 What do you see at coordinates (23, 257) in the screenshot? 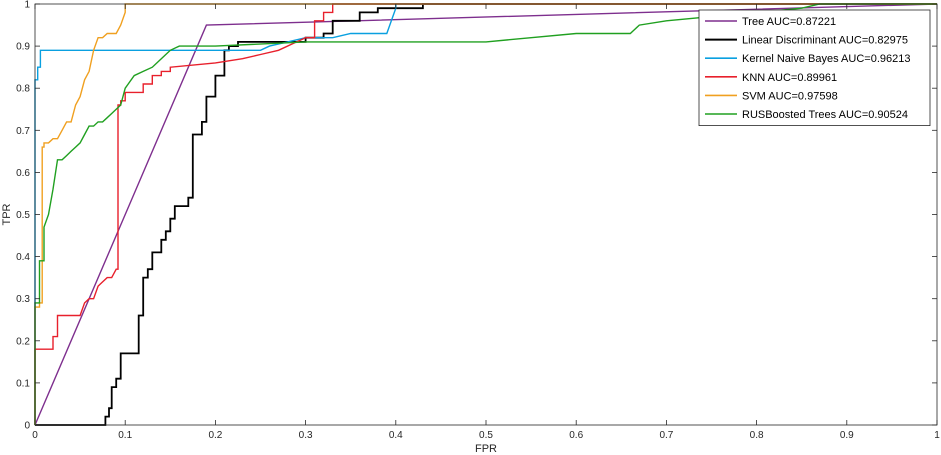
I see `y-tick-label: 0.4` at bounding box center [23, 257].